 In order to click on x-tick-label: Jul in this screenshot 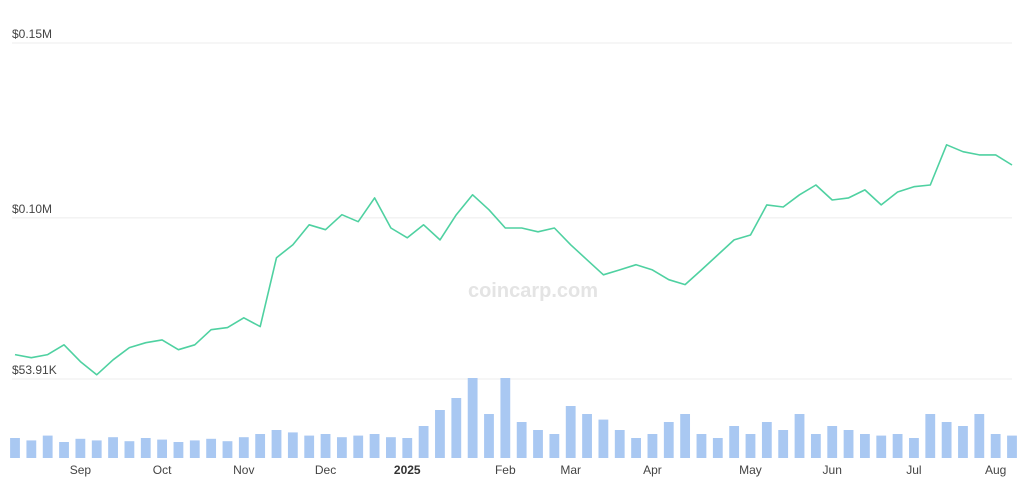, I will do `click(913, 470)`.